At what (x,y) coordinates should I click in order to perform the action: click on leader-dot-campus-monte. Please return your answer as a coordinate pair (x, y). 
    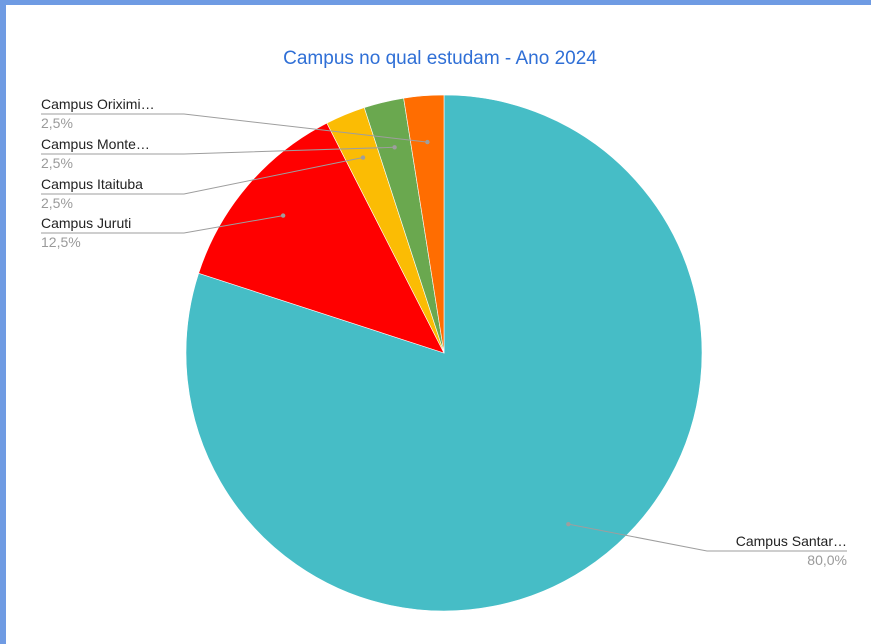
    Looking at the image, I should click on (394, 147).